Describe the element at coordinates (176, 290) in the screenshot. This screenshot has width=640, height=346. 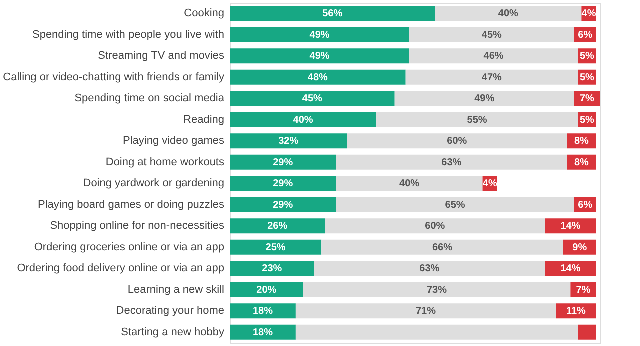
I see `y-tick-label: Learning a new skill` at that location.